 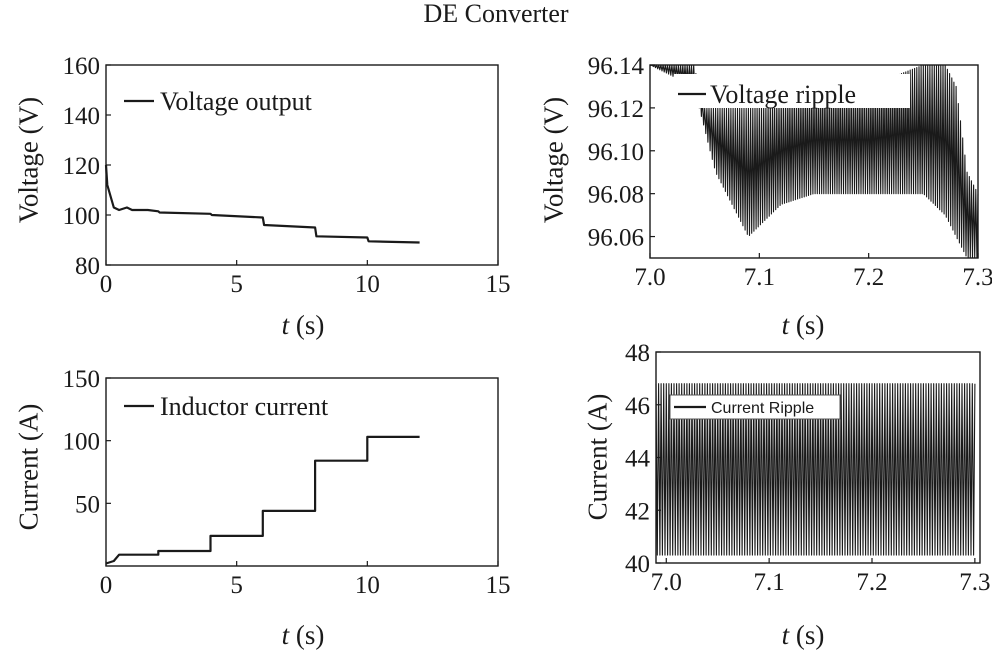 I want to click on voltage-ripple-y-tick-label: 96.08, so click(x=616, y=195).